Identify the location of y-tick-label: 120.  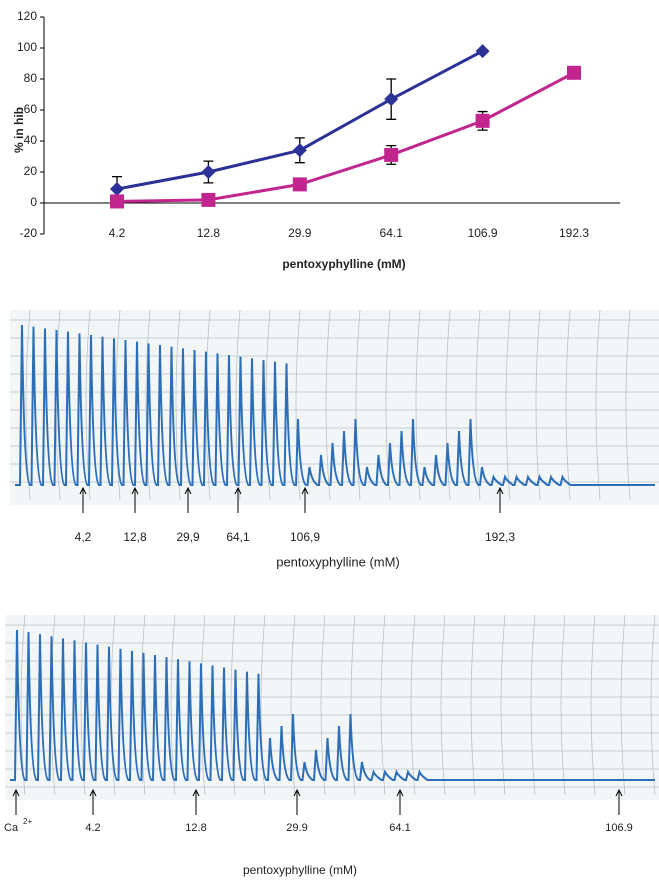
(27, 16).